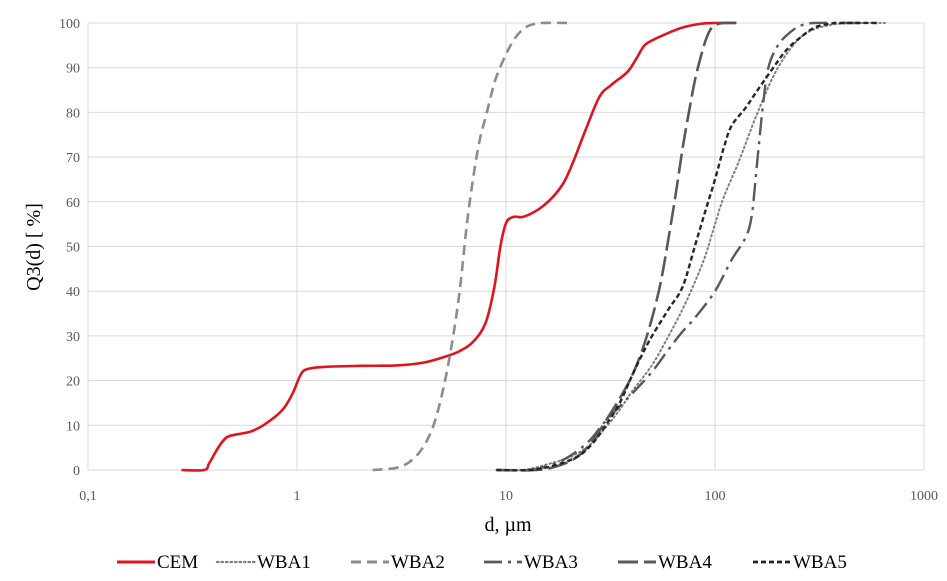 This screenshot has height=581, width=947. Describe the element at coordinates (73, 113) in the screenshot. I see `y-tick-label: 80` at that location.